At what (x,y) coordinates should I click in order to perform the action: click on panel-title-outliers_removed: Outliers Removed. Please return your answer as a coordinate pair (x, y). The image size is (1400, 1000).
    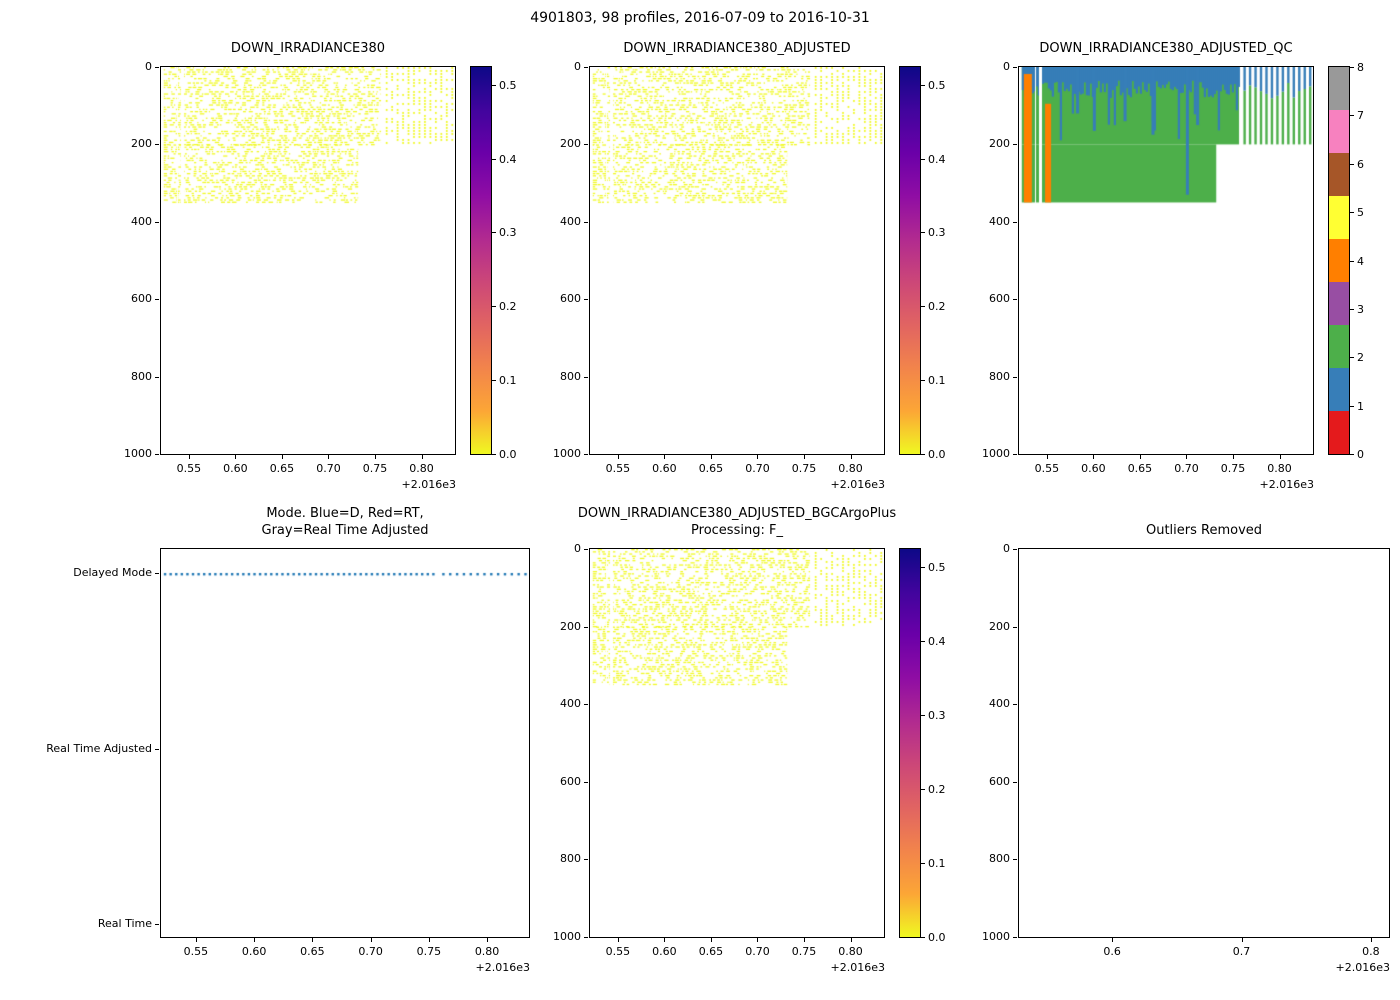
    Looking at the image, I should click on (1179, 530).